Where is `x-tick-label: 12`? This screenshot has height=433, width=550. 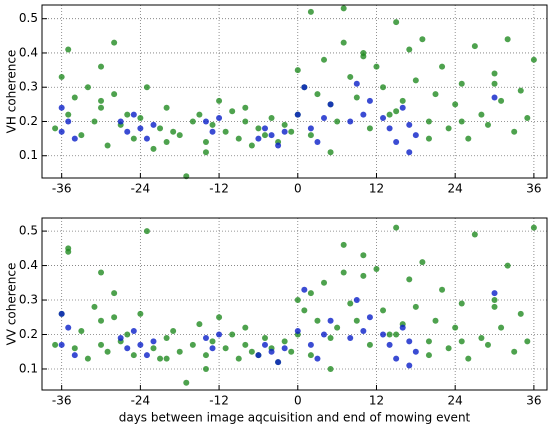 x-tick-label: 12 is located at coordinates (376, 401).